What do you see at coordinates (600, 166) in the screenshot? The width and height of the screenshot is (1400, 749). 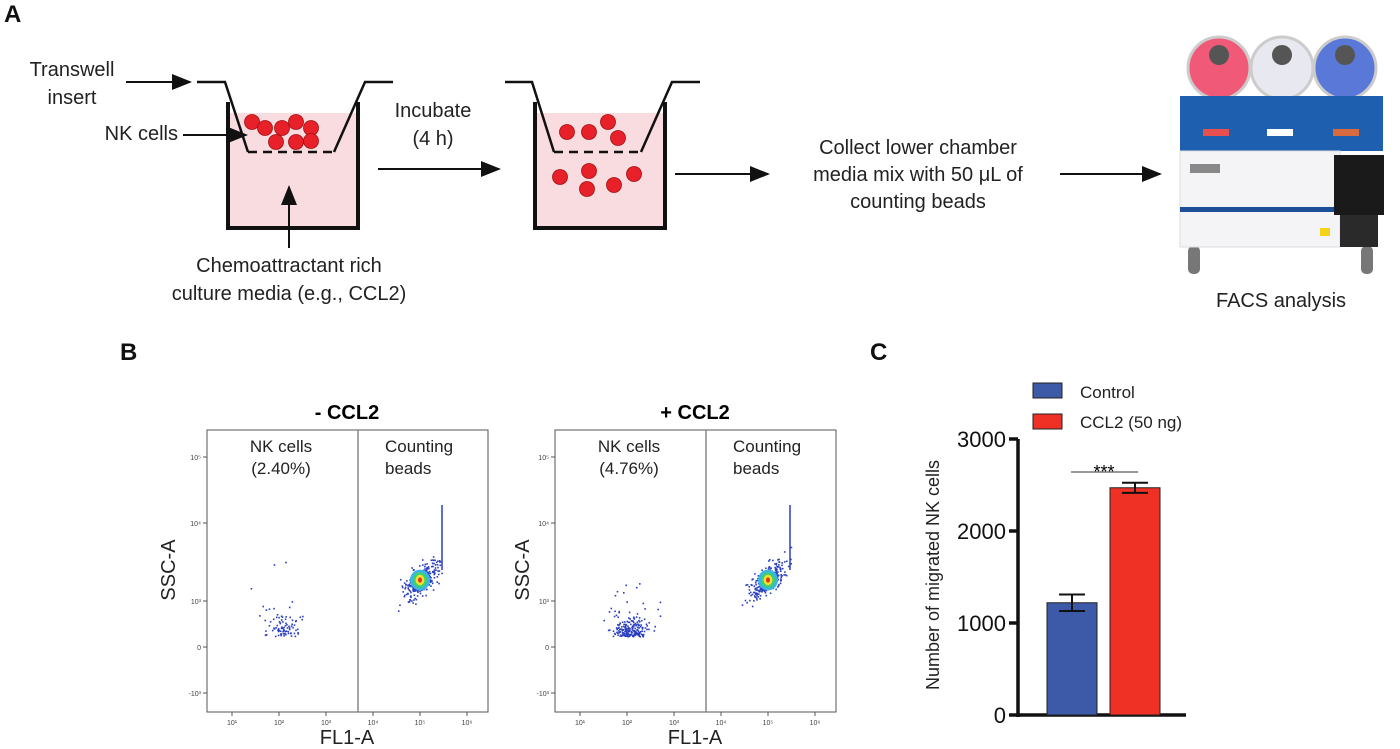 I see `well-wall` at bounding box center [600, 166].